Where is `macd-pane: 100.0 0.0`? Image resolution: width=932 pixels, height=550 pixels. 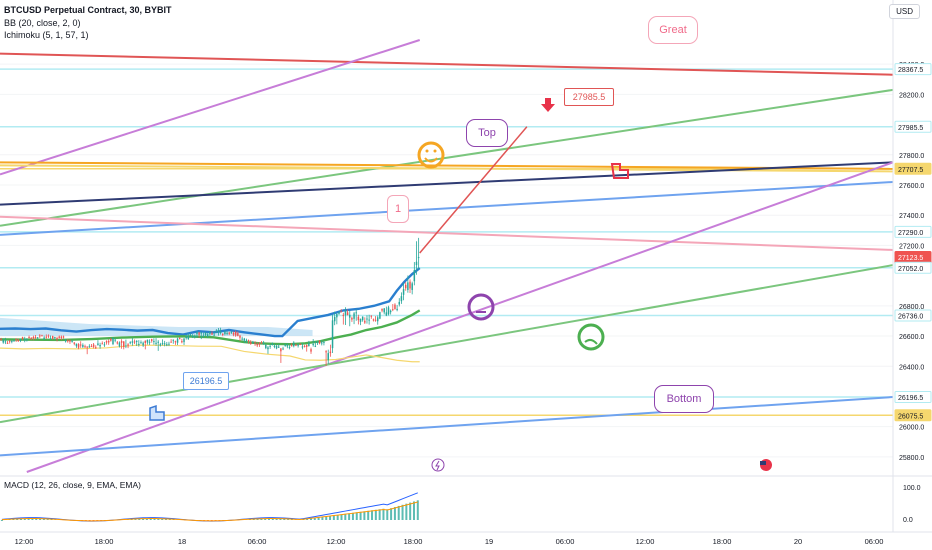
macd-pane: 100.0 0.0 is located at coordinates (466, 499).